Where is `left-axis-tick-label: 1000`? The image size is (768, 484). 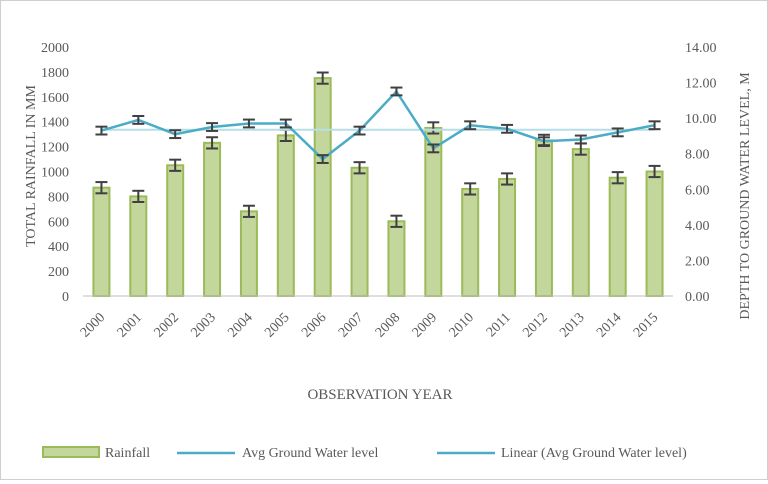 left-axis-tick-label: 1000 is located at coordinates (55, 173).